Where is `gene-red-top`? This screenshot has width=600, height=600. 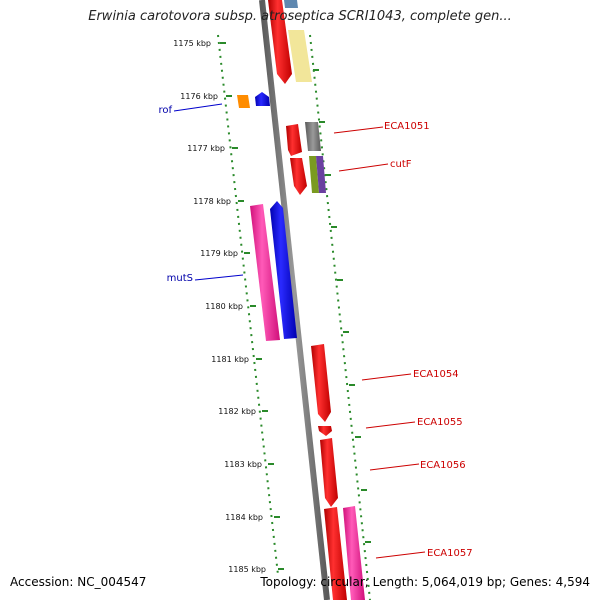 gene-red-top is located at coordinates (280, 42).